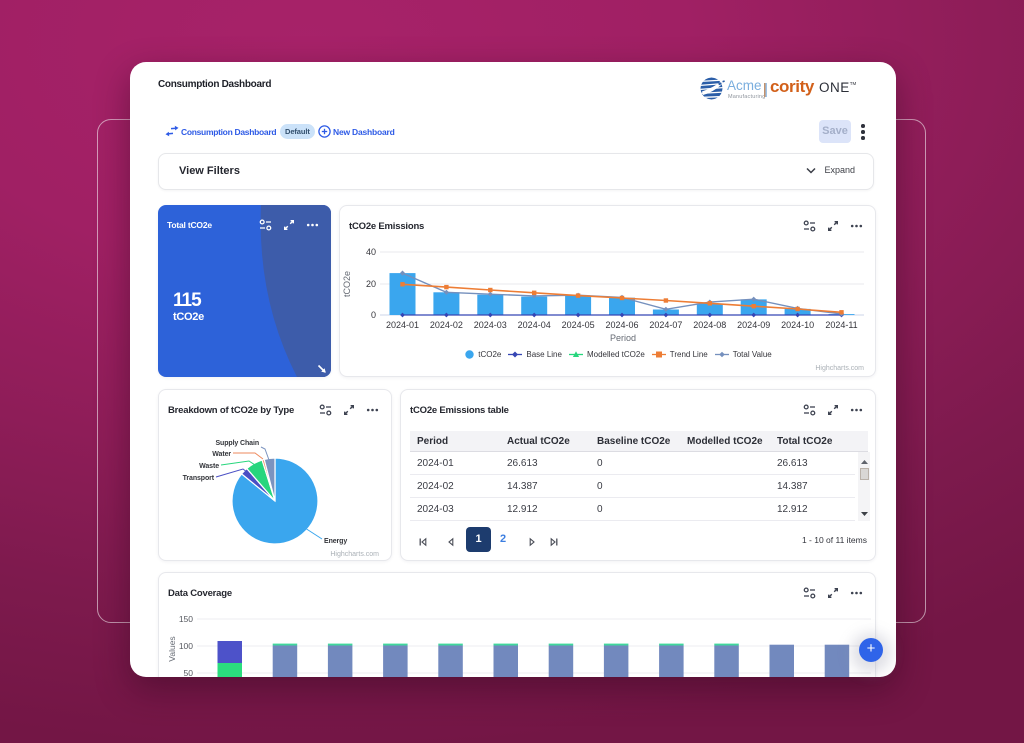 The height and width of the screenshot is (743, 1024). Describe the element at coordinates (209, 466) in the screenshot. I see `svg-text: Waste` at that location.